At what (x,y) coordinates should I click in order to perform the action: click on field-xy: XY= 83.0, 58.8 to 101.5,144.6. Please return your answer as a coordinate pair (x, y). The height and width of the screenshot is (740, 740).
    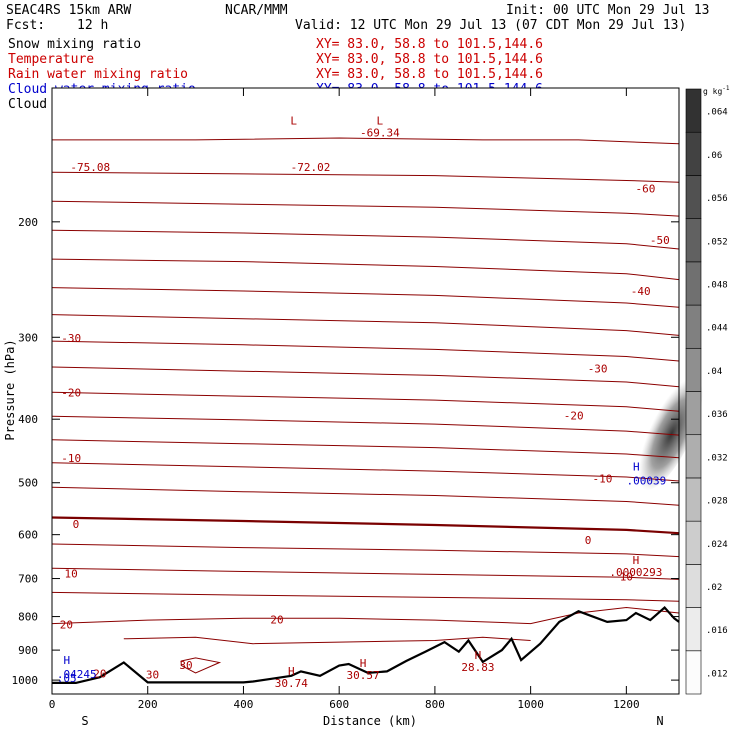
    Looking at the image, I should click on (429, 44).